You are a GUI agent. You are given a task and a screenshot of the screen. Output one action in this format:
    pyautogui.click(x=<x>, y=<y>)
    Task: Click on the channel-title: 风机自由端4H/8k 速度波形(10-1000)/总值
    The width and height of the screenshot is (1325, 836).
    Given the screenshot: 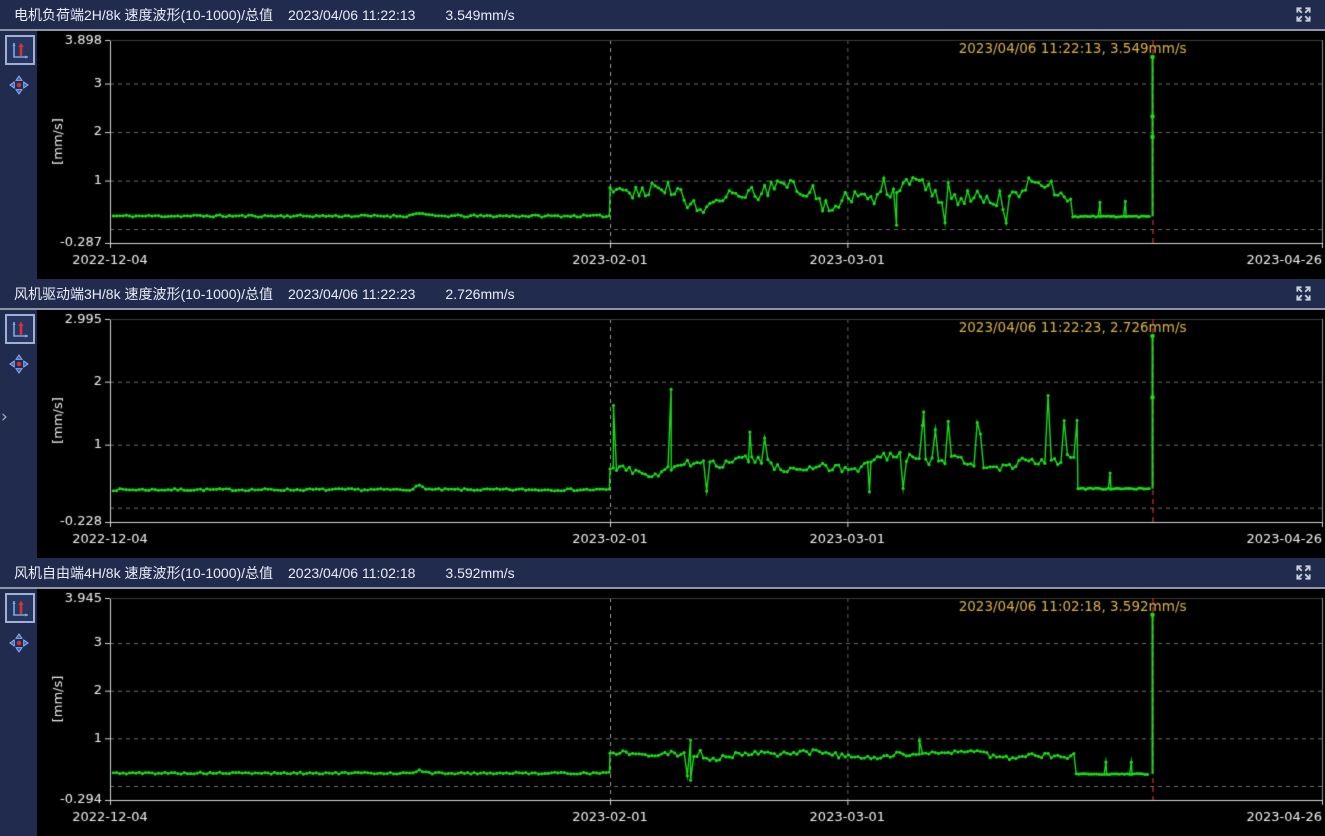 What is the action you would take?
    pyautogui.click(x=144, y=572)
    